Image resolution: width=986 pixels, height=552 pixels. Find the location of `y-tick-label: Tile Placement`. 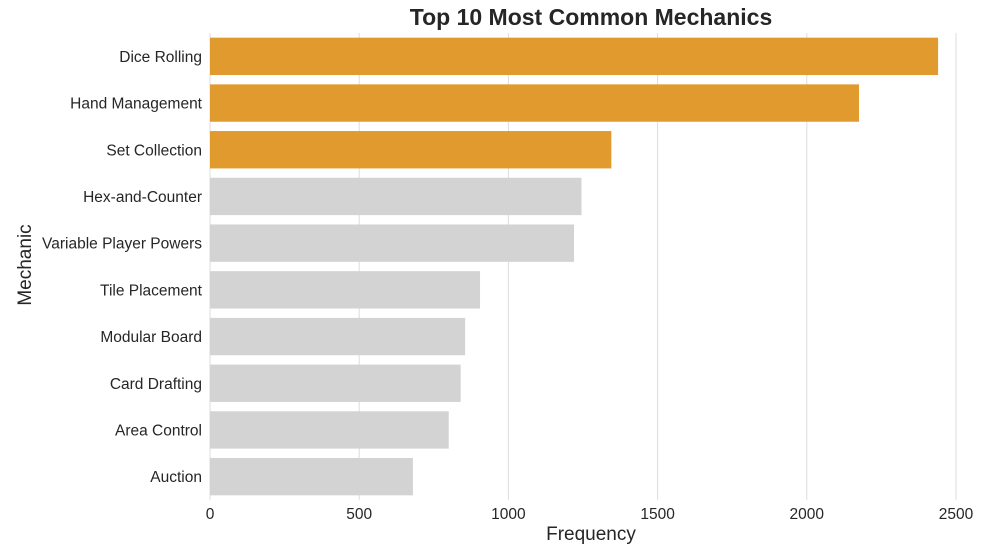

y-tick-label: Tile Placement is located at coordinates (151, 290).